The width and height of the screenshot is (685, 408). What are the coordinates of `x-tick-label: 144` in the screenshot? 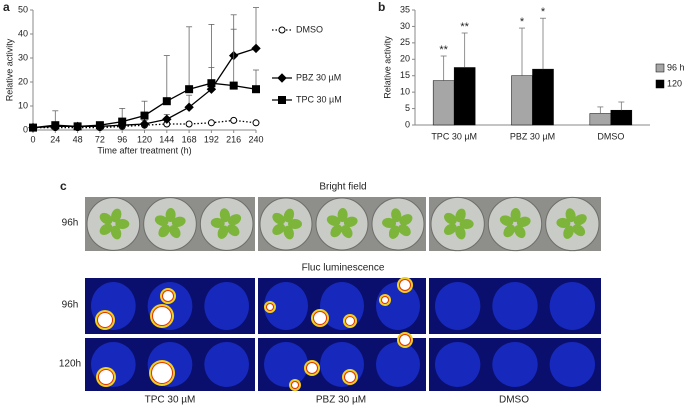 It's located at (166, 139).